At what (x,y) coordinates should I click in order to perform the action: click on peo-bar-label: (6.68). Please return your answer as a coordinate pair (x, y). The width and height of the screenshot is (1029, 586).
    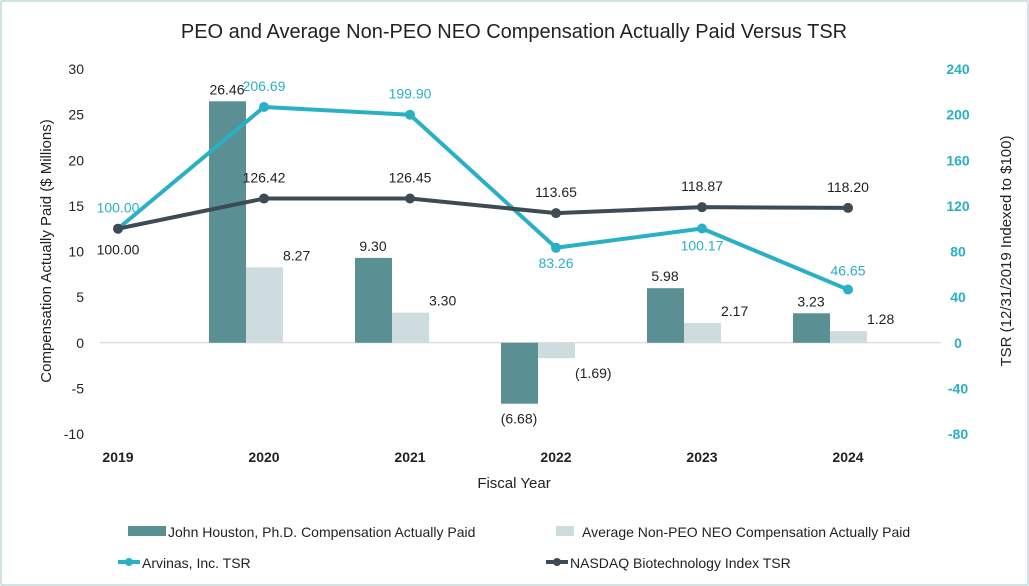
    Looking at the image, I should click on (519, 419).